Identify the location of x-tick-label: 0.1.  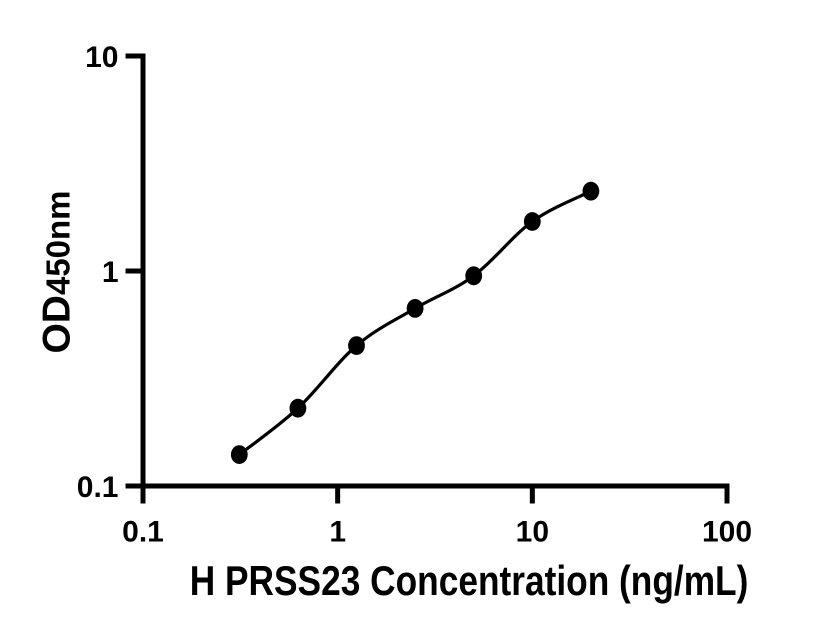
(143, 532).